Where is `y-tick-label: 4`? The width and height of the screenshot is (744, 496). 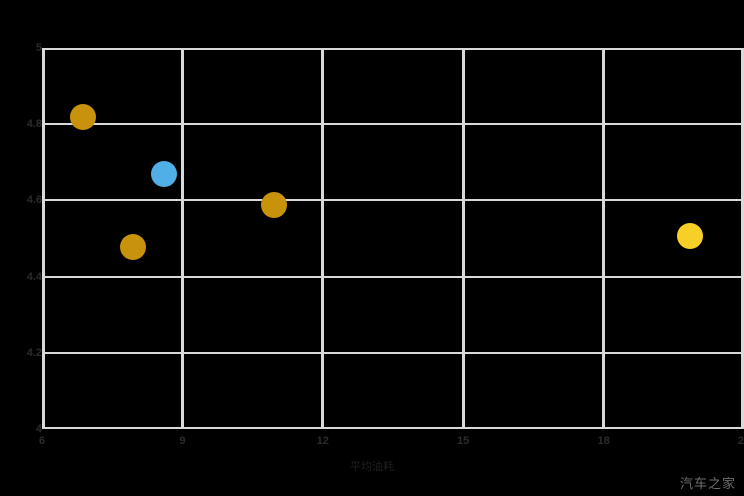
y-tick-label: 4 is located at coordinates (38, 429).